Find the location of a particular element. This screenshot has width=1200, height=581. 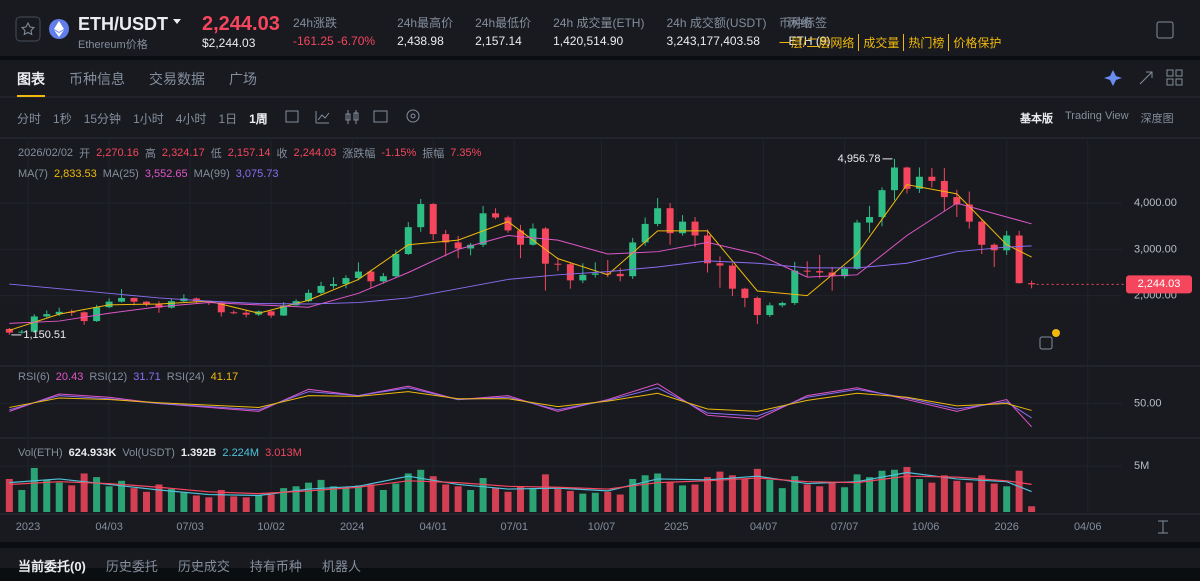

interval: 分时 is located at coordinates (29, 119).